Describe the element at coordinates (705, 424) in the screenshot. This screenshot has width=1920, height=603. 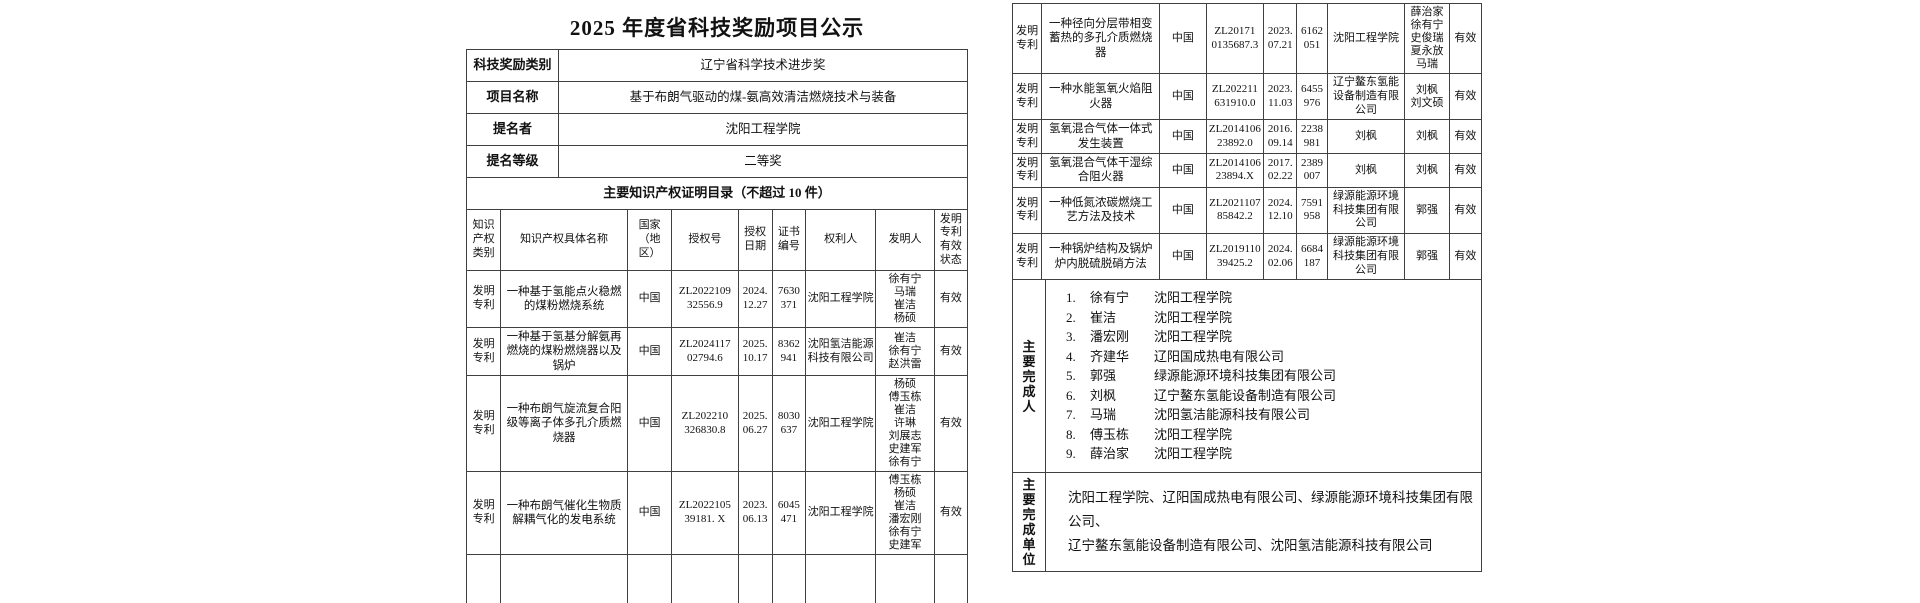
I see `patent-number-cell: ZL202210 326830.8` at that location.